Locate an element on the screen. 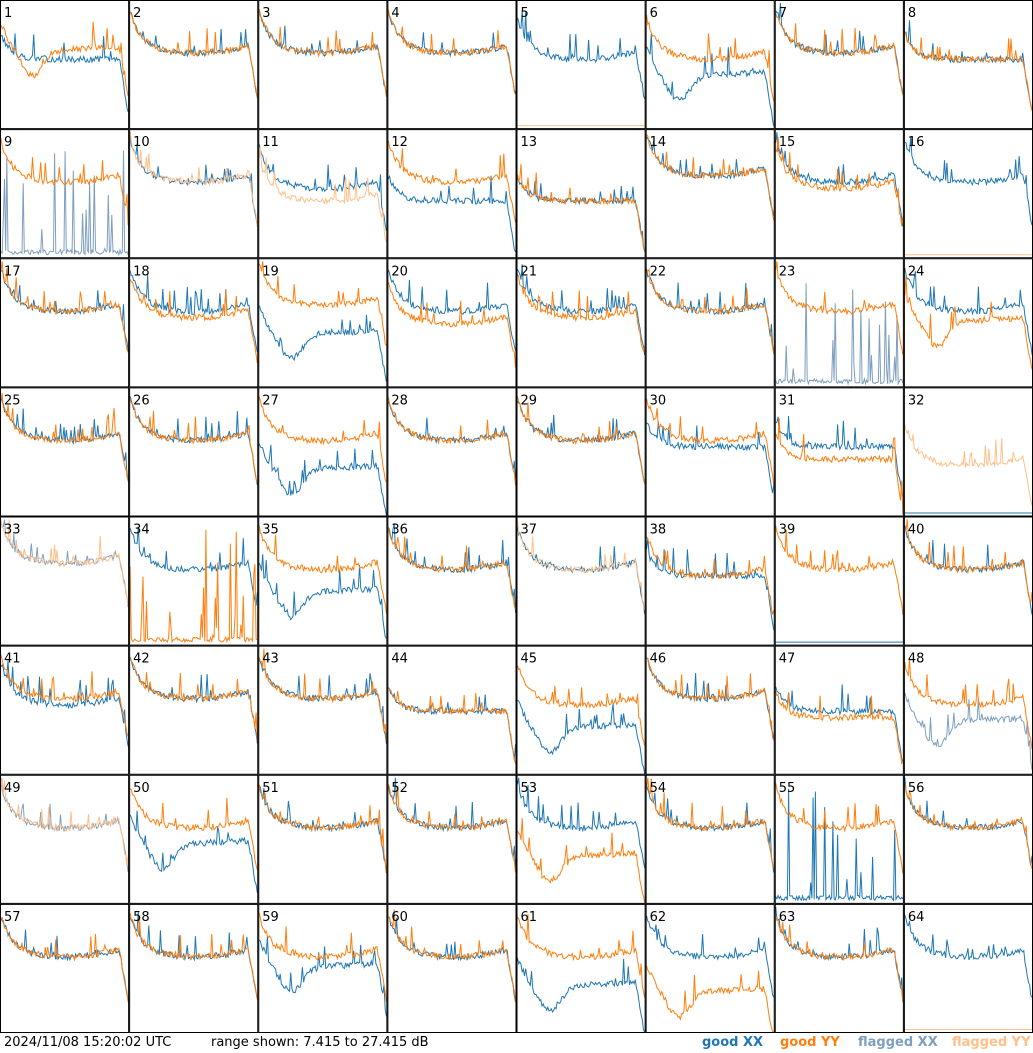 This screenshot has width=1033, height=1053. panel-5: 5 is located at coordinates (581, 65).